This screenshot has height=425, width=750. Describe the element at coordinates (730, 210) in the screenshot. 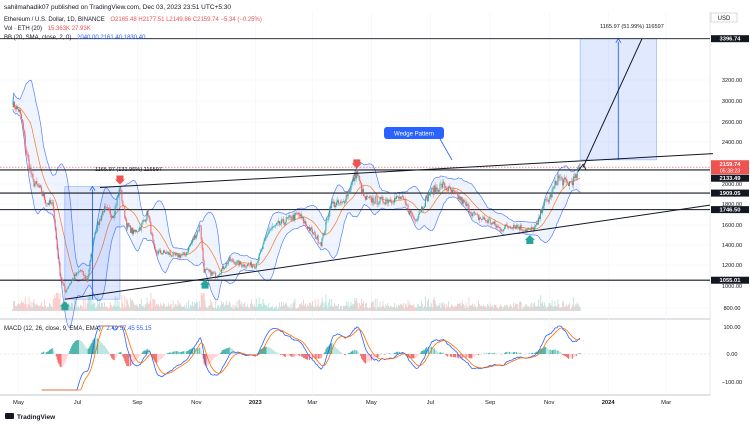

I see `price-badge-level-low-box` at that location.